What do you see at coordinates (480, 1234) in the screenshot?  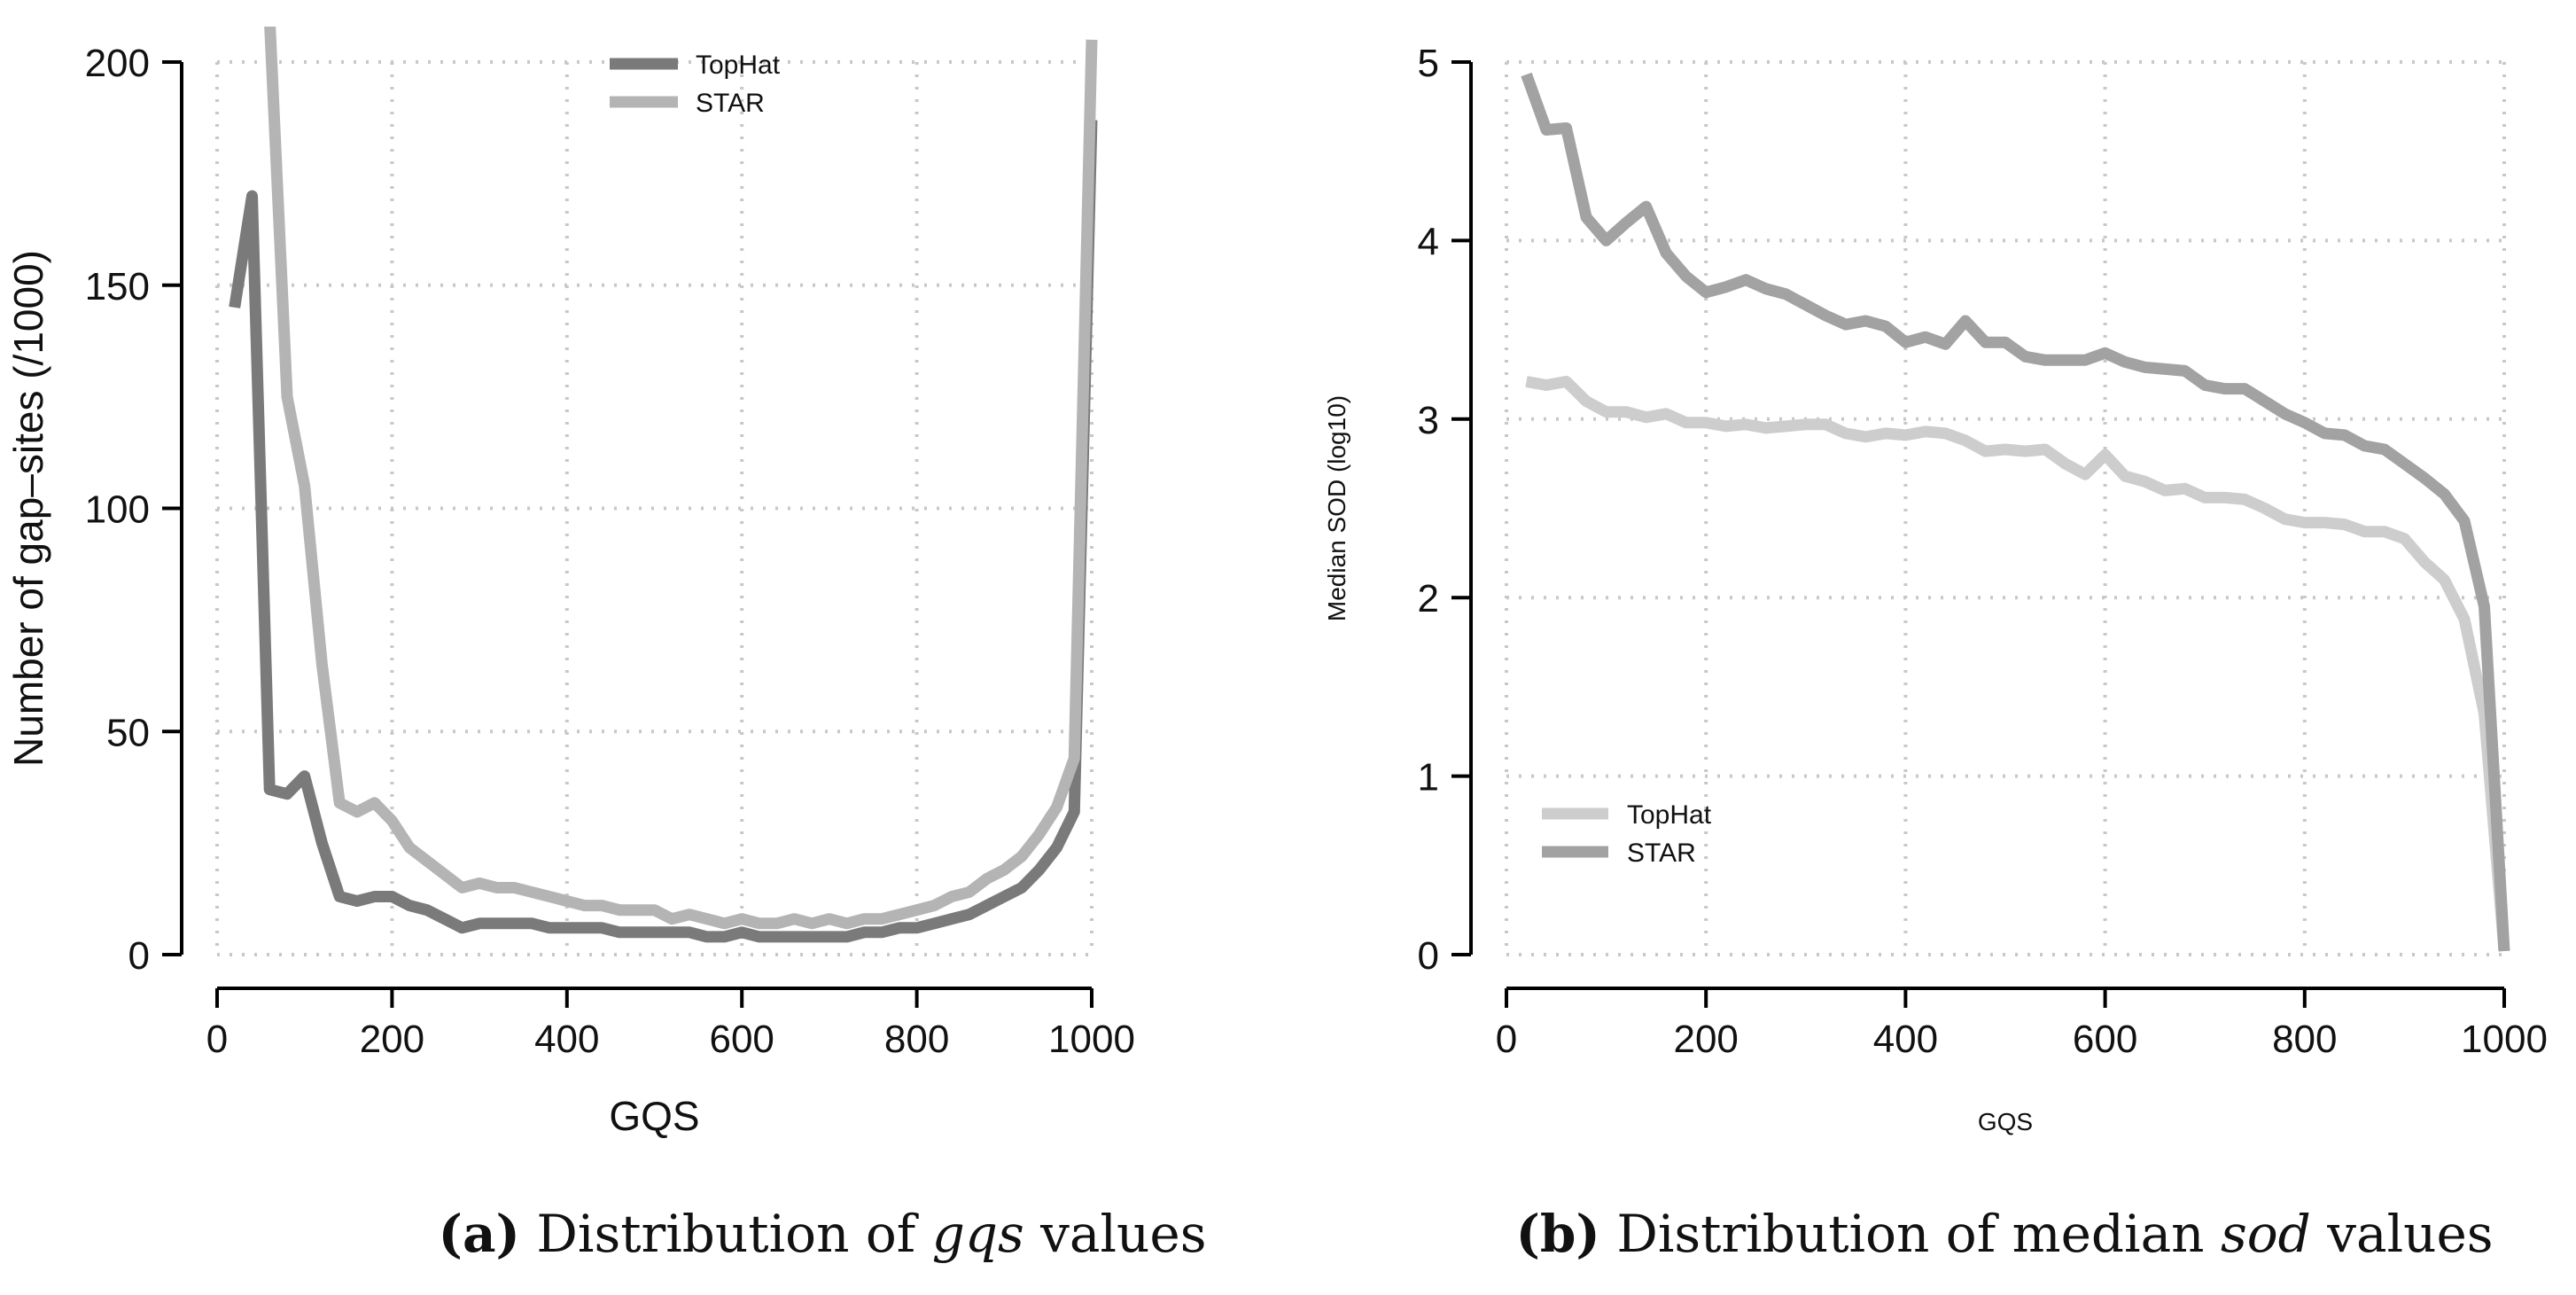 I see `caption-letter: (a)` at bounding box center [480, 1234].